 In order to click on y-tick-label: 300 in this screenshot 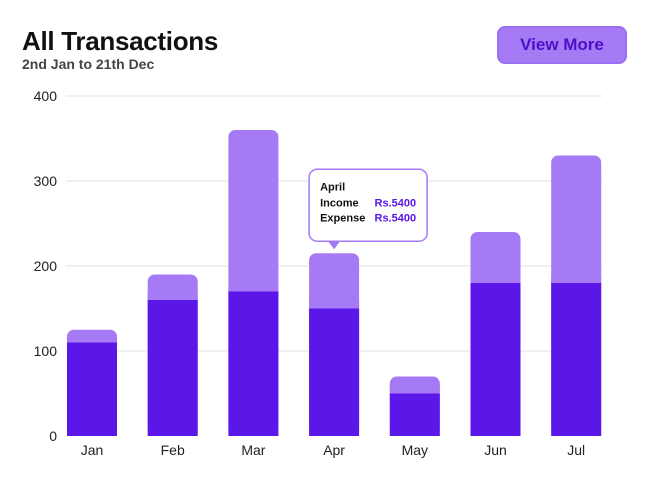, I will do `click(46, 181)`.